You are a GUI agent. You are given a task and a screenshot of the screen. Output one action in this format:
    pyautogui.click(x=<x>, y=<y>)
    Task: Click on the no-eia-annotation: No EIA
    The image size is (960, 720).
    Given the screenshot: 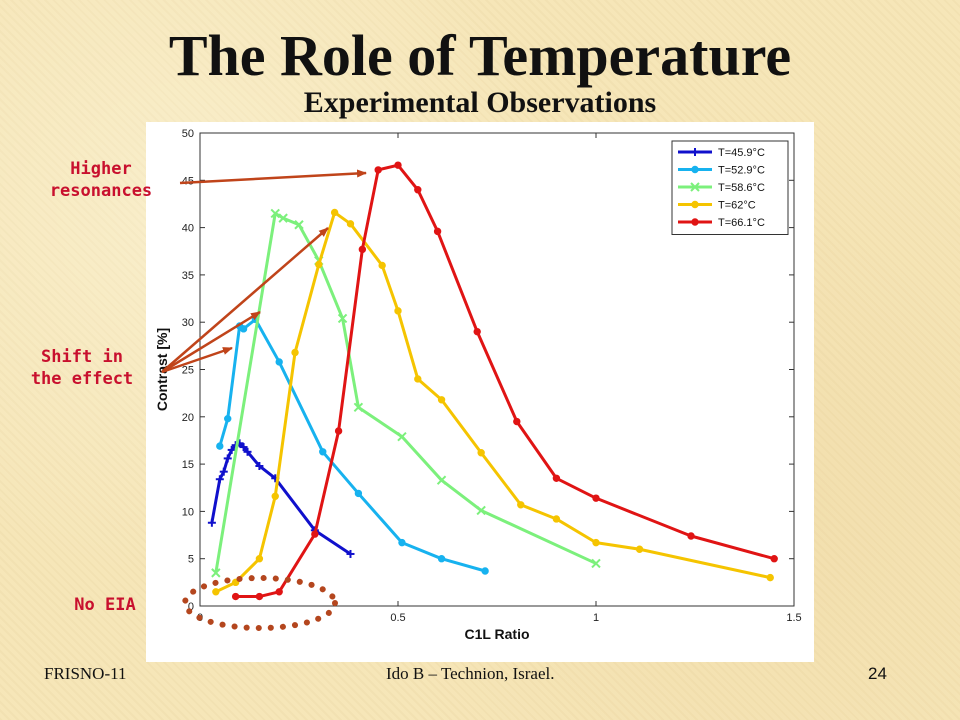 What is the action you would take?
    pyautogui.click(x=105, y=605)
    